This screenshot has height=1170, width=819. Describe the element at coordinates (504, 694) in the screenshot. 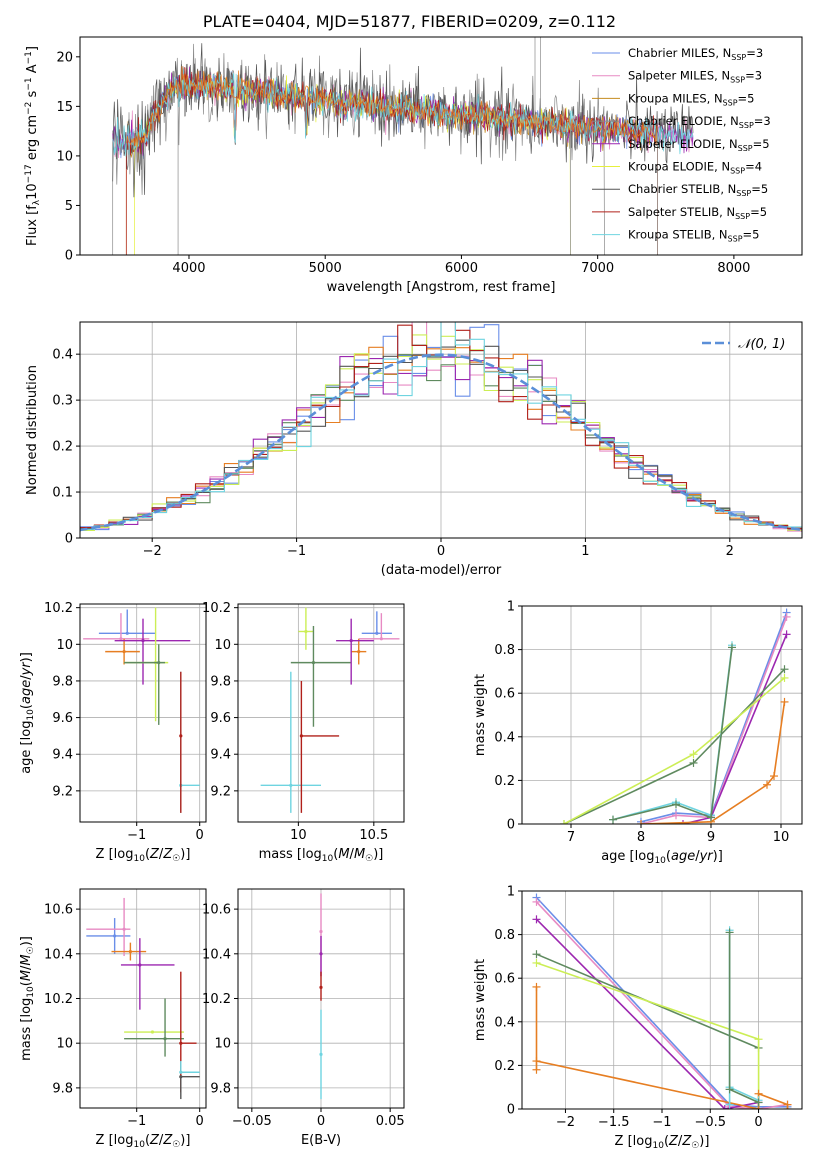

I see `y-tick-label: 0.6` at that location.